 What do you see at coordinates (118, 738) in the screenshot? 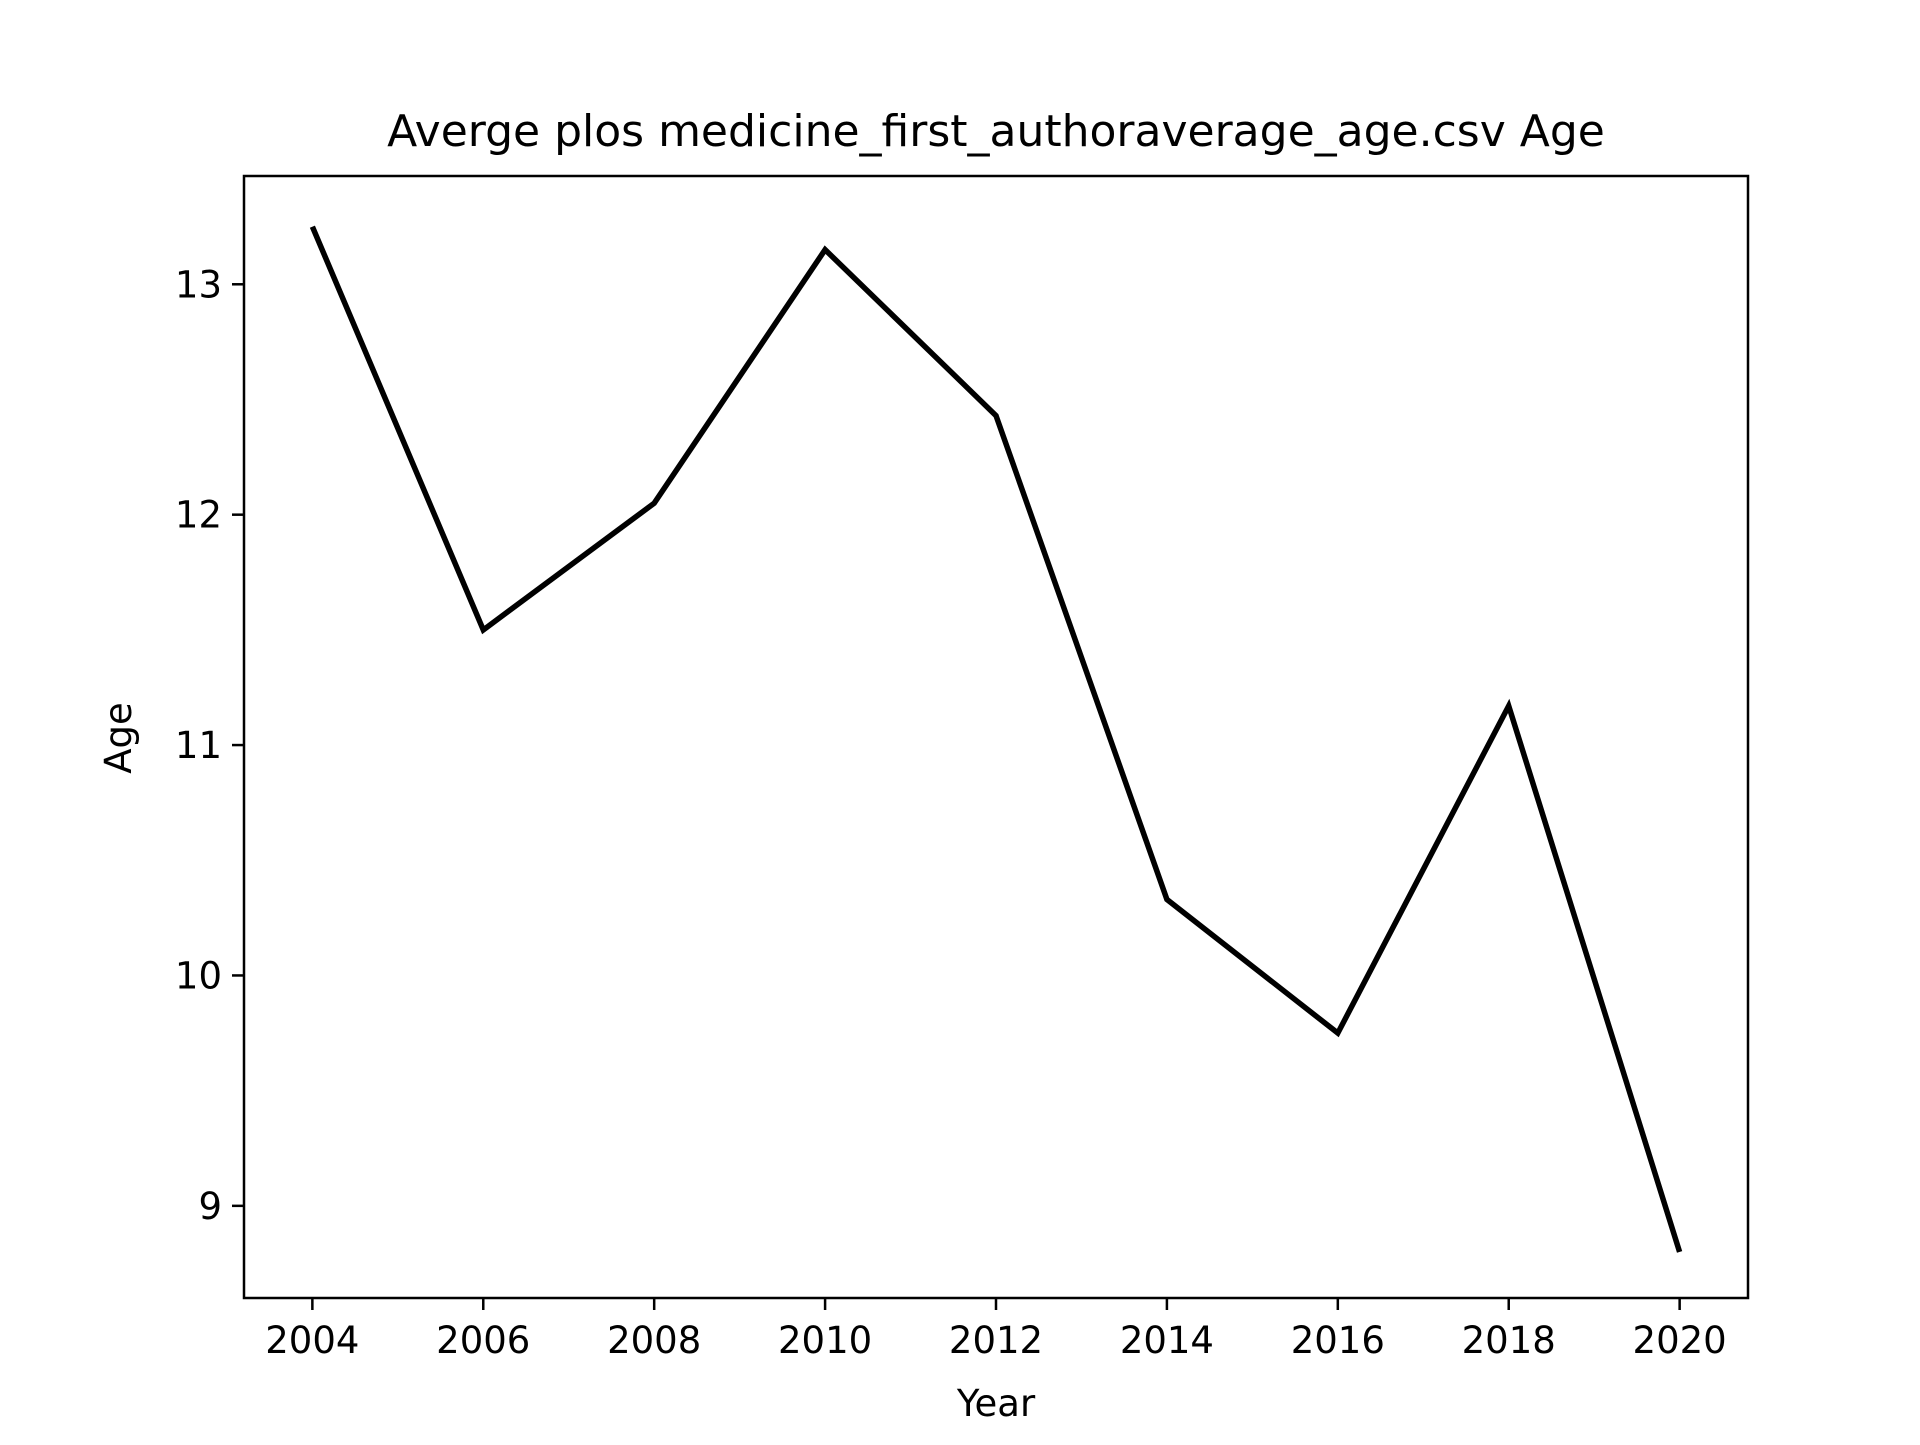
I see `y-axis-label: Age` at bounding box center [118, 738].